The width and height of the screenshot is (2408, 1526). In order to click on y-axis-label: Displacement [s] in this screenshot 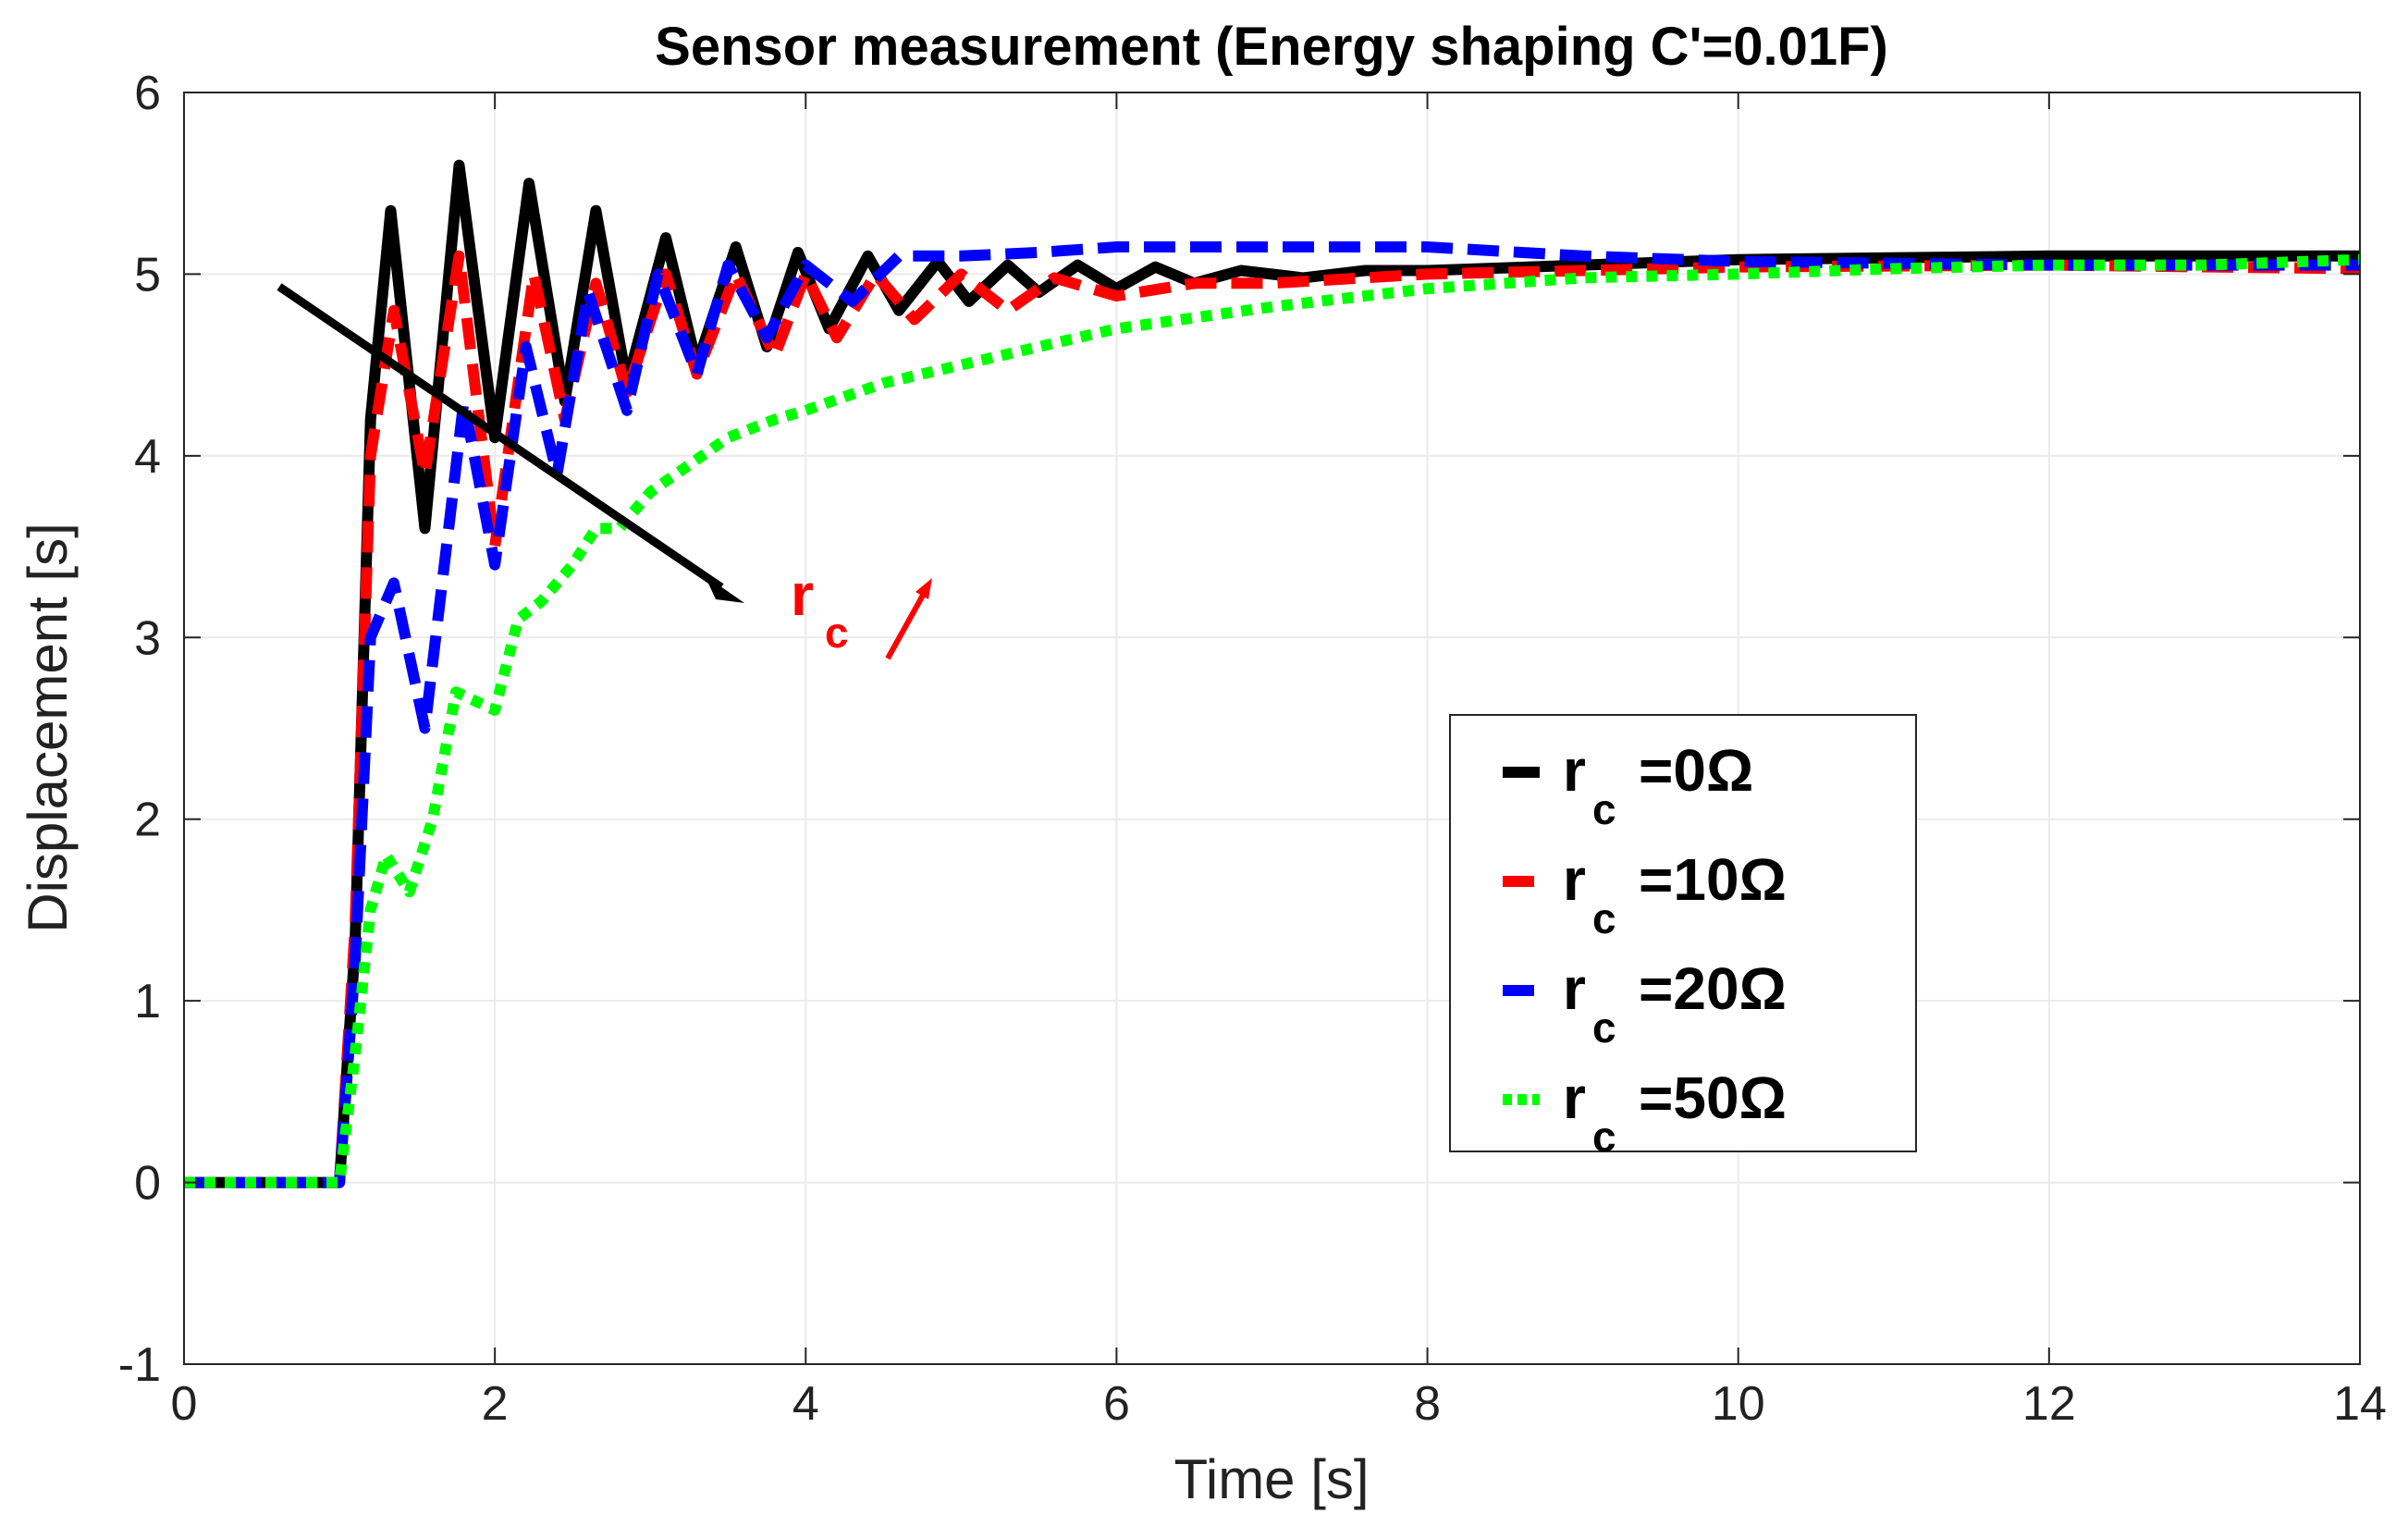, I will do `click(48, 728)`.